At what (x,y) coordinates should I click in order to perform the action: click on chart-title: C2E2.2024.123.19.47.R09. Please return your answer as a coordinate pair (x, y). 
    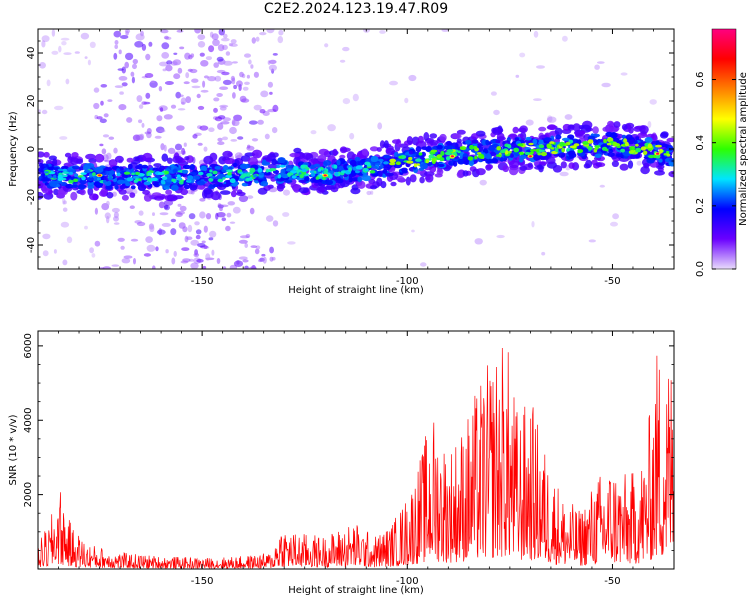
    Looking at the image, I should click on (356, 9).